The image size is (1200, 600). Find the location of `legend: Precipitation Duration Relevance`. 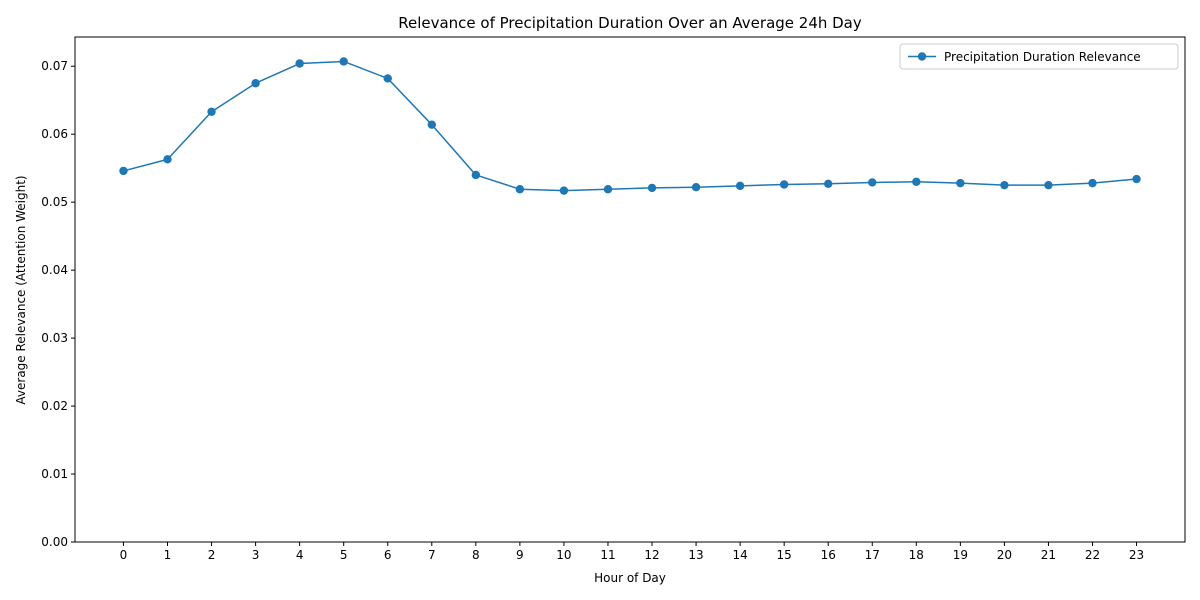

legend: Precipitation Duration Relevance is located at coordinates (1039, 56).